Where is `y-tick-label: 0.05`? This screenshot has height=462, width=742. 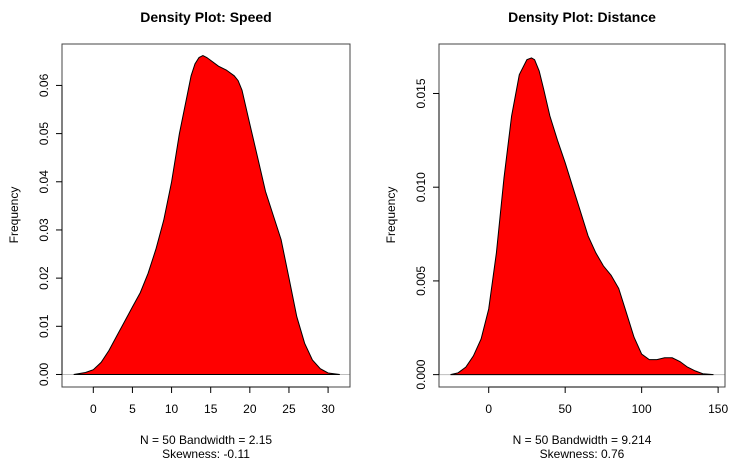
y-tick-label: 0.05 is located at coordinates (44, 134).